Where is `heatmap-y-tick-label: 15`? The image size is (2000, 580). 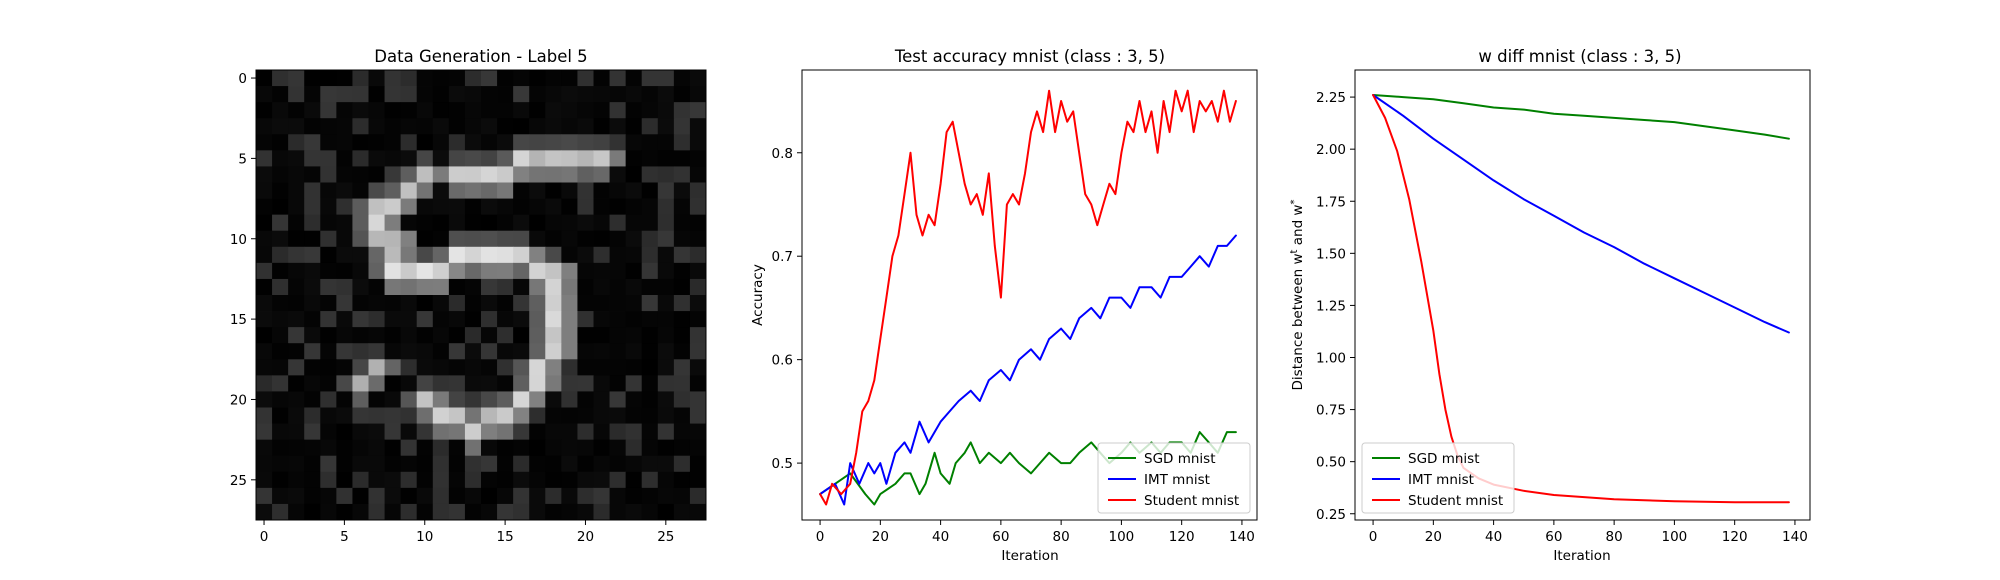 heatmap-y-tick-label: 15 is located at coordinates (238, 320).